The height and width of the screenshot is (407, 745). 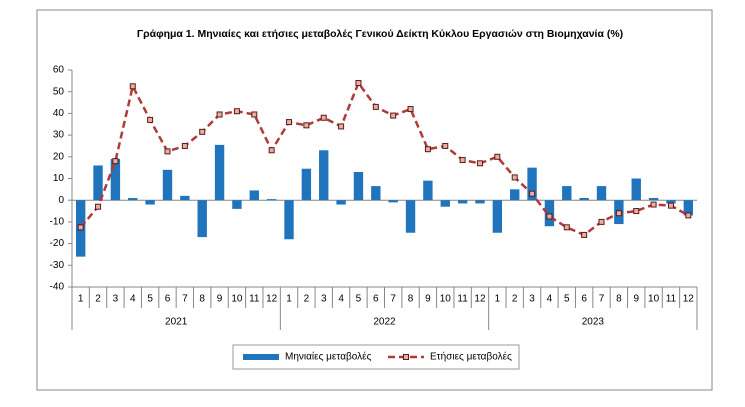 What do you see at coordinates (57, 287) in the screenshot?
I see `y-tick-label: -40` at bounding box center [57, 287].